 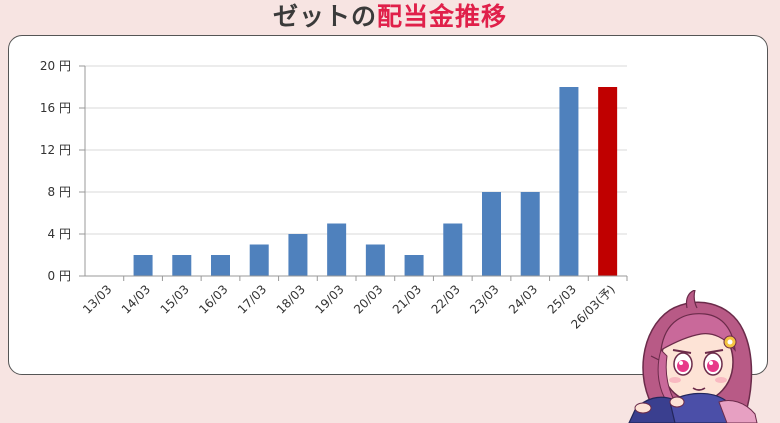 I want to click on page-title: ゼットの配当金推移, so click(x=390, y=17).